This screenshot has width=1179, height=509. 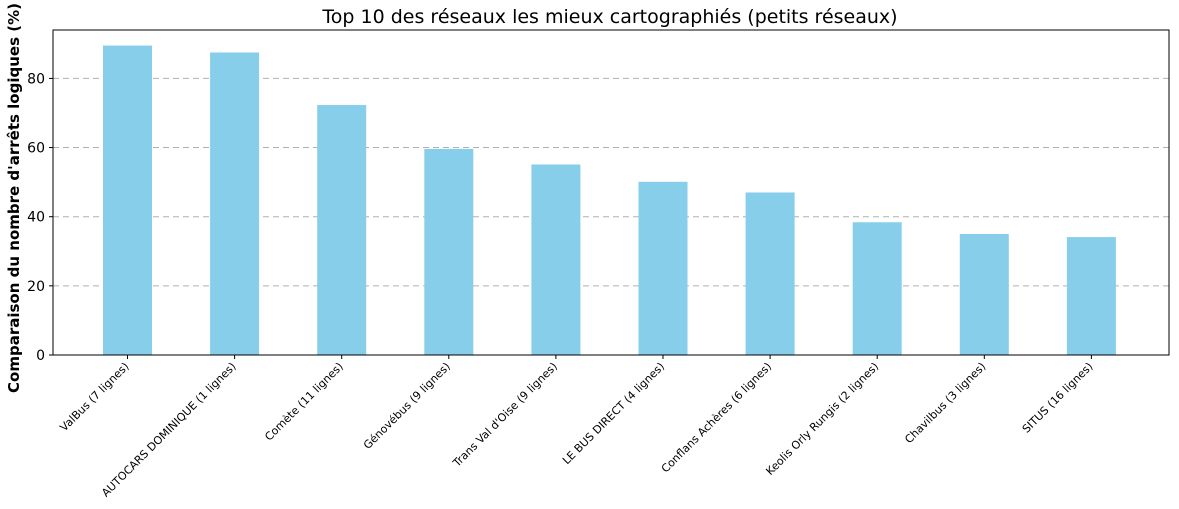 I want to click on x-tick-label: LE BUS DIRECT (4 lignes), so click(x=613, y=413).